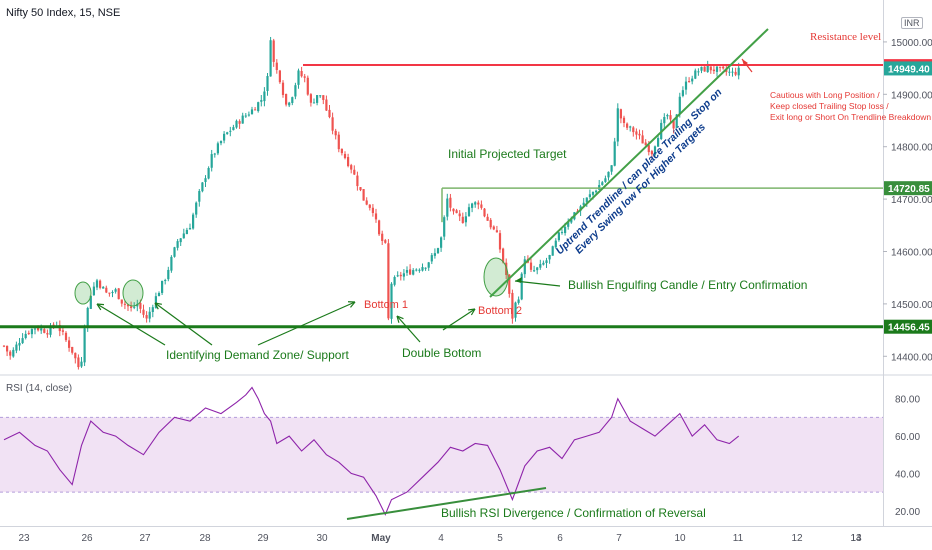 The width and height of the screenshot is (932, 550). I want to click on bottom1-label: Bottom 1, so click(386, 305).